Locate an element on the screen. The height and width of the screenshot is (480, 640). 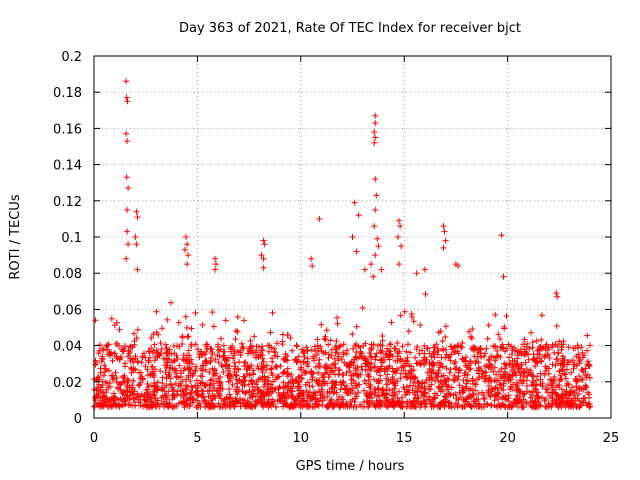
y-tick-label: 0 is located at coordinates (78, 419).